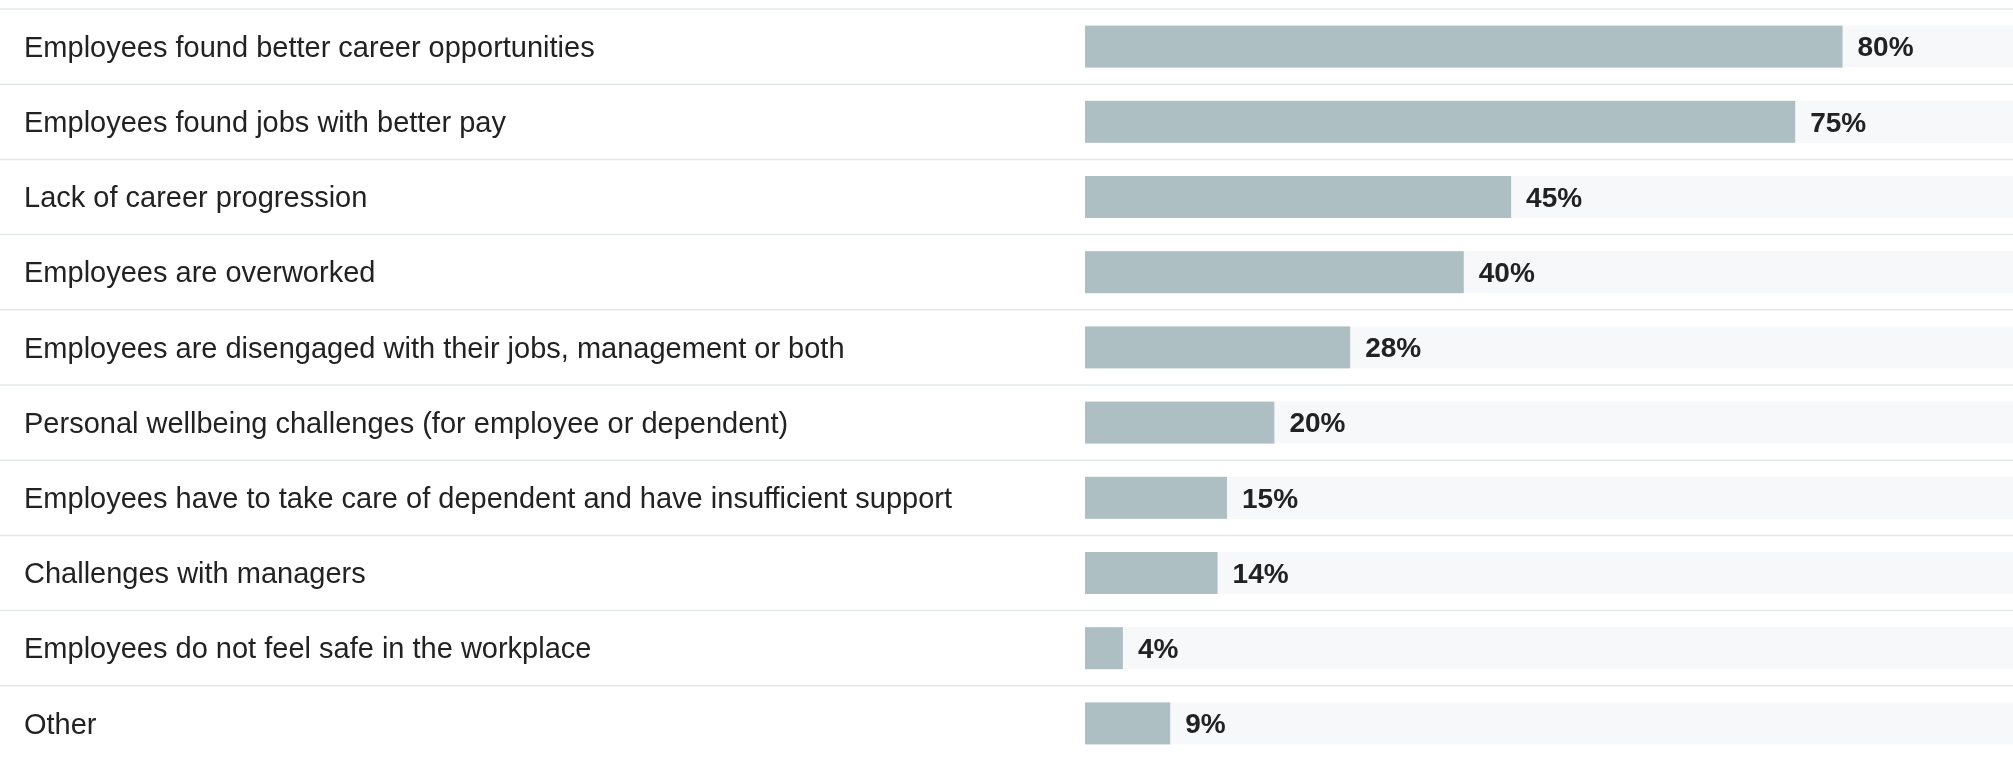 The image size is (2013, 759). Describe the element at coordinates (196, 197) in the screenshot. I see `y-tick-label: Lack of career progression` at that location.